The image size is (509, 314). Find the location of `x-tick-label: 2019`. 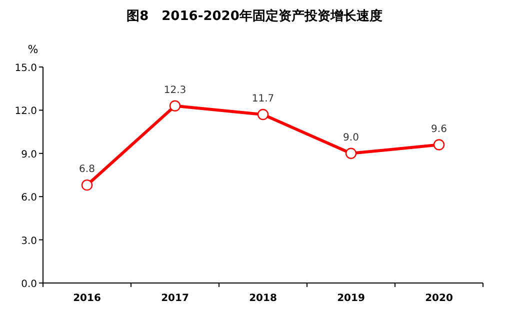

x-tick-label: 2019 is located at coordinates (351, 298).